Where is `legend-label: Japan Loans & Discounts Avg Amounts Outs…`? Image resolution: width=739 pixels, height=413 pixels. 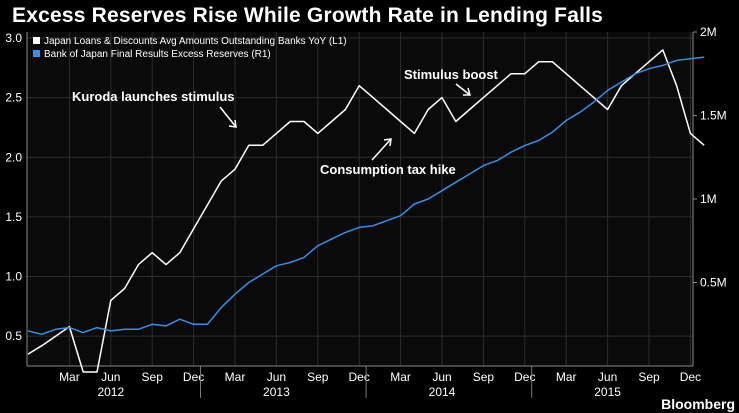
legend-label: Japan Loans & Discounts Avg Amounts Outs… is located at coordinates (195, 41).